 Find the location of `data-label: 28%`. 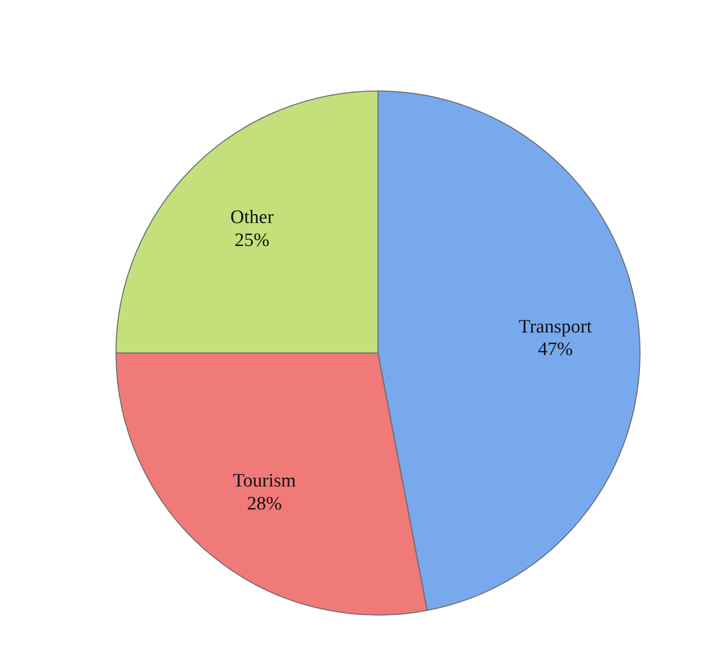

data-label: 28% is located at coordinates (264, 503).